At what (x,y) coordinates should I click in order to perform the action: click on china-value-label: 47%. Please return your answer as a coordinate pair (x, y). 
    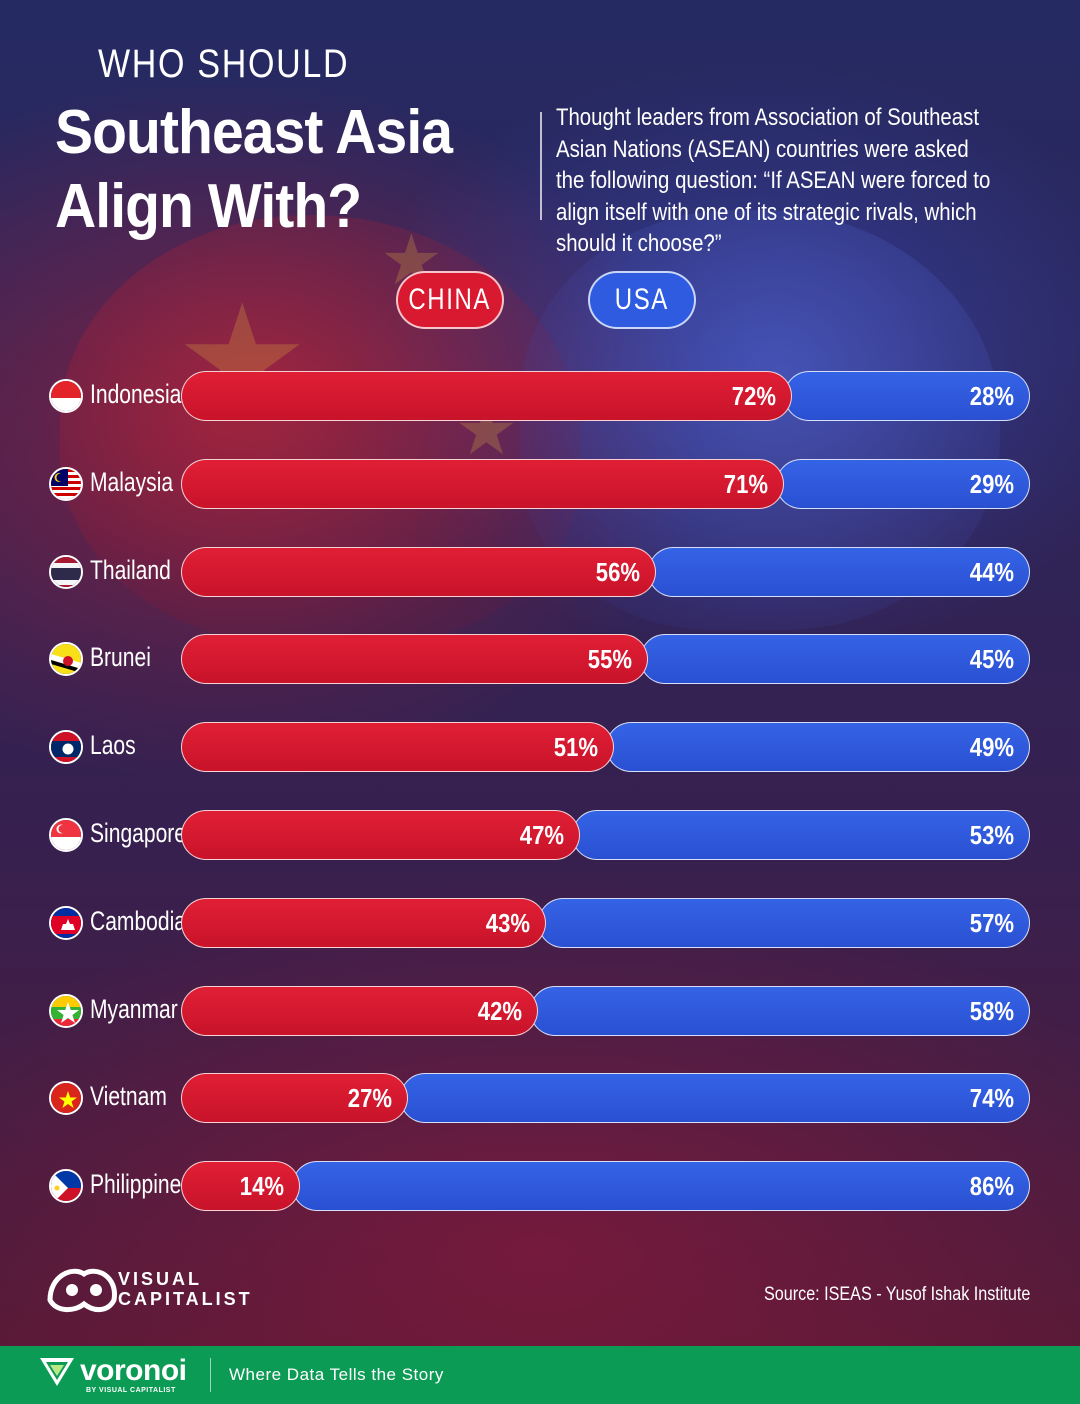
    Looking at the image, I should click on (538, 835).